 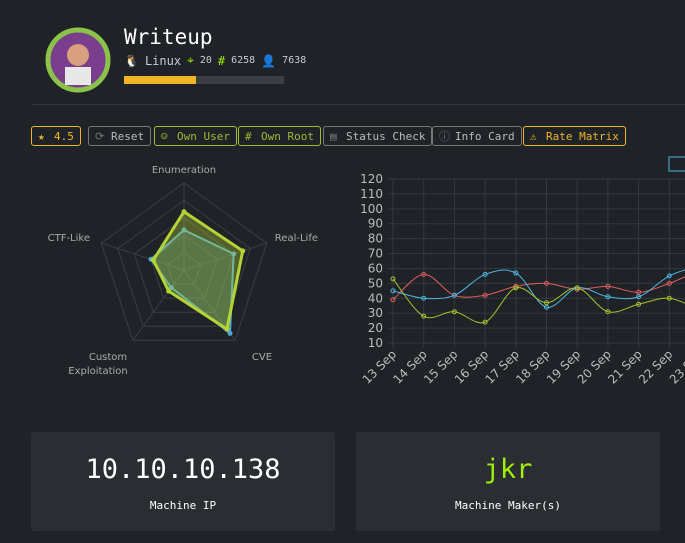 What do you see at coordinates (375, 328) in the screenshot?
I see `y-tick-label: 20` at bounding box center [375, 328].